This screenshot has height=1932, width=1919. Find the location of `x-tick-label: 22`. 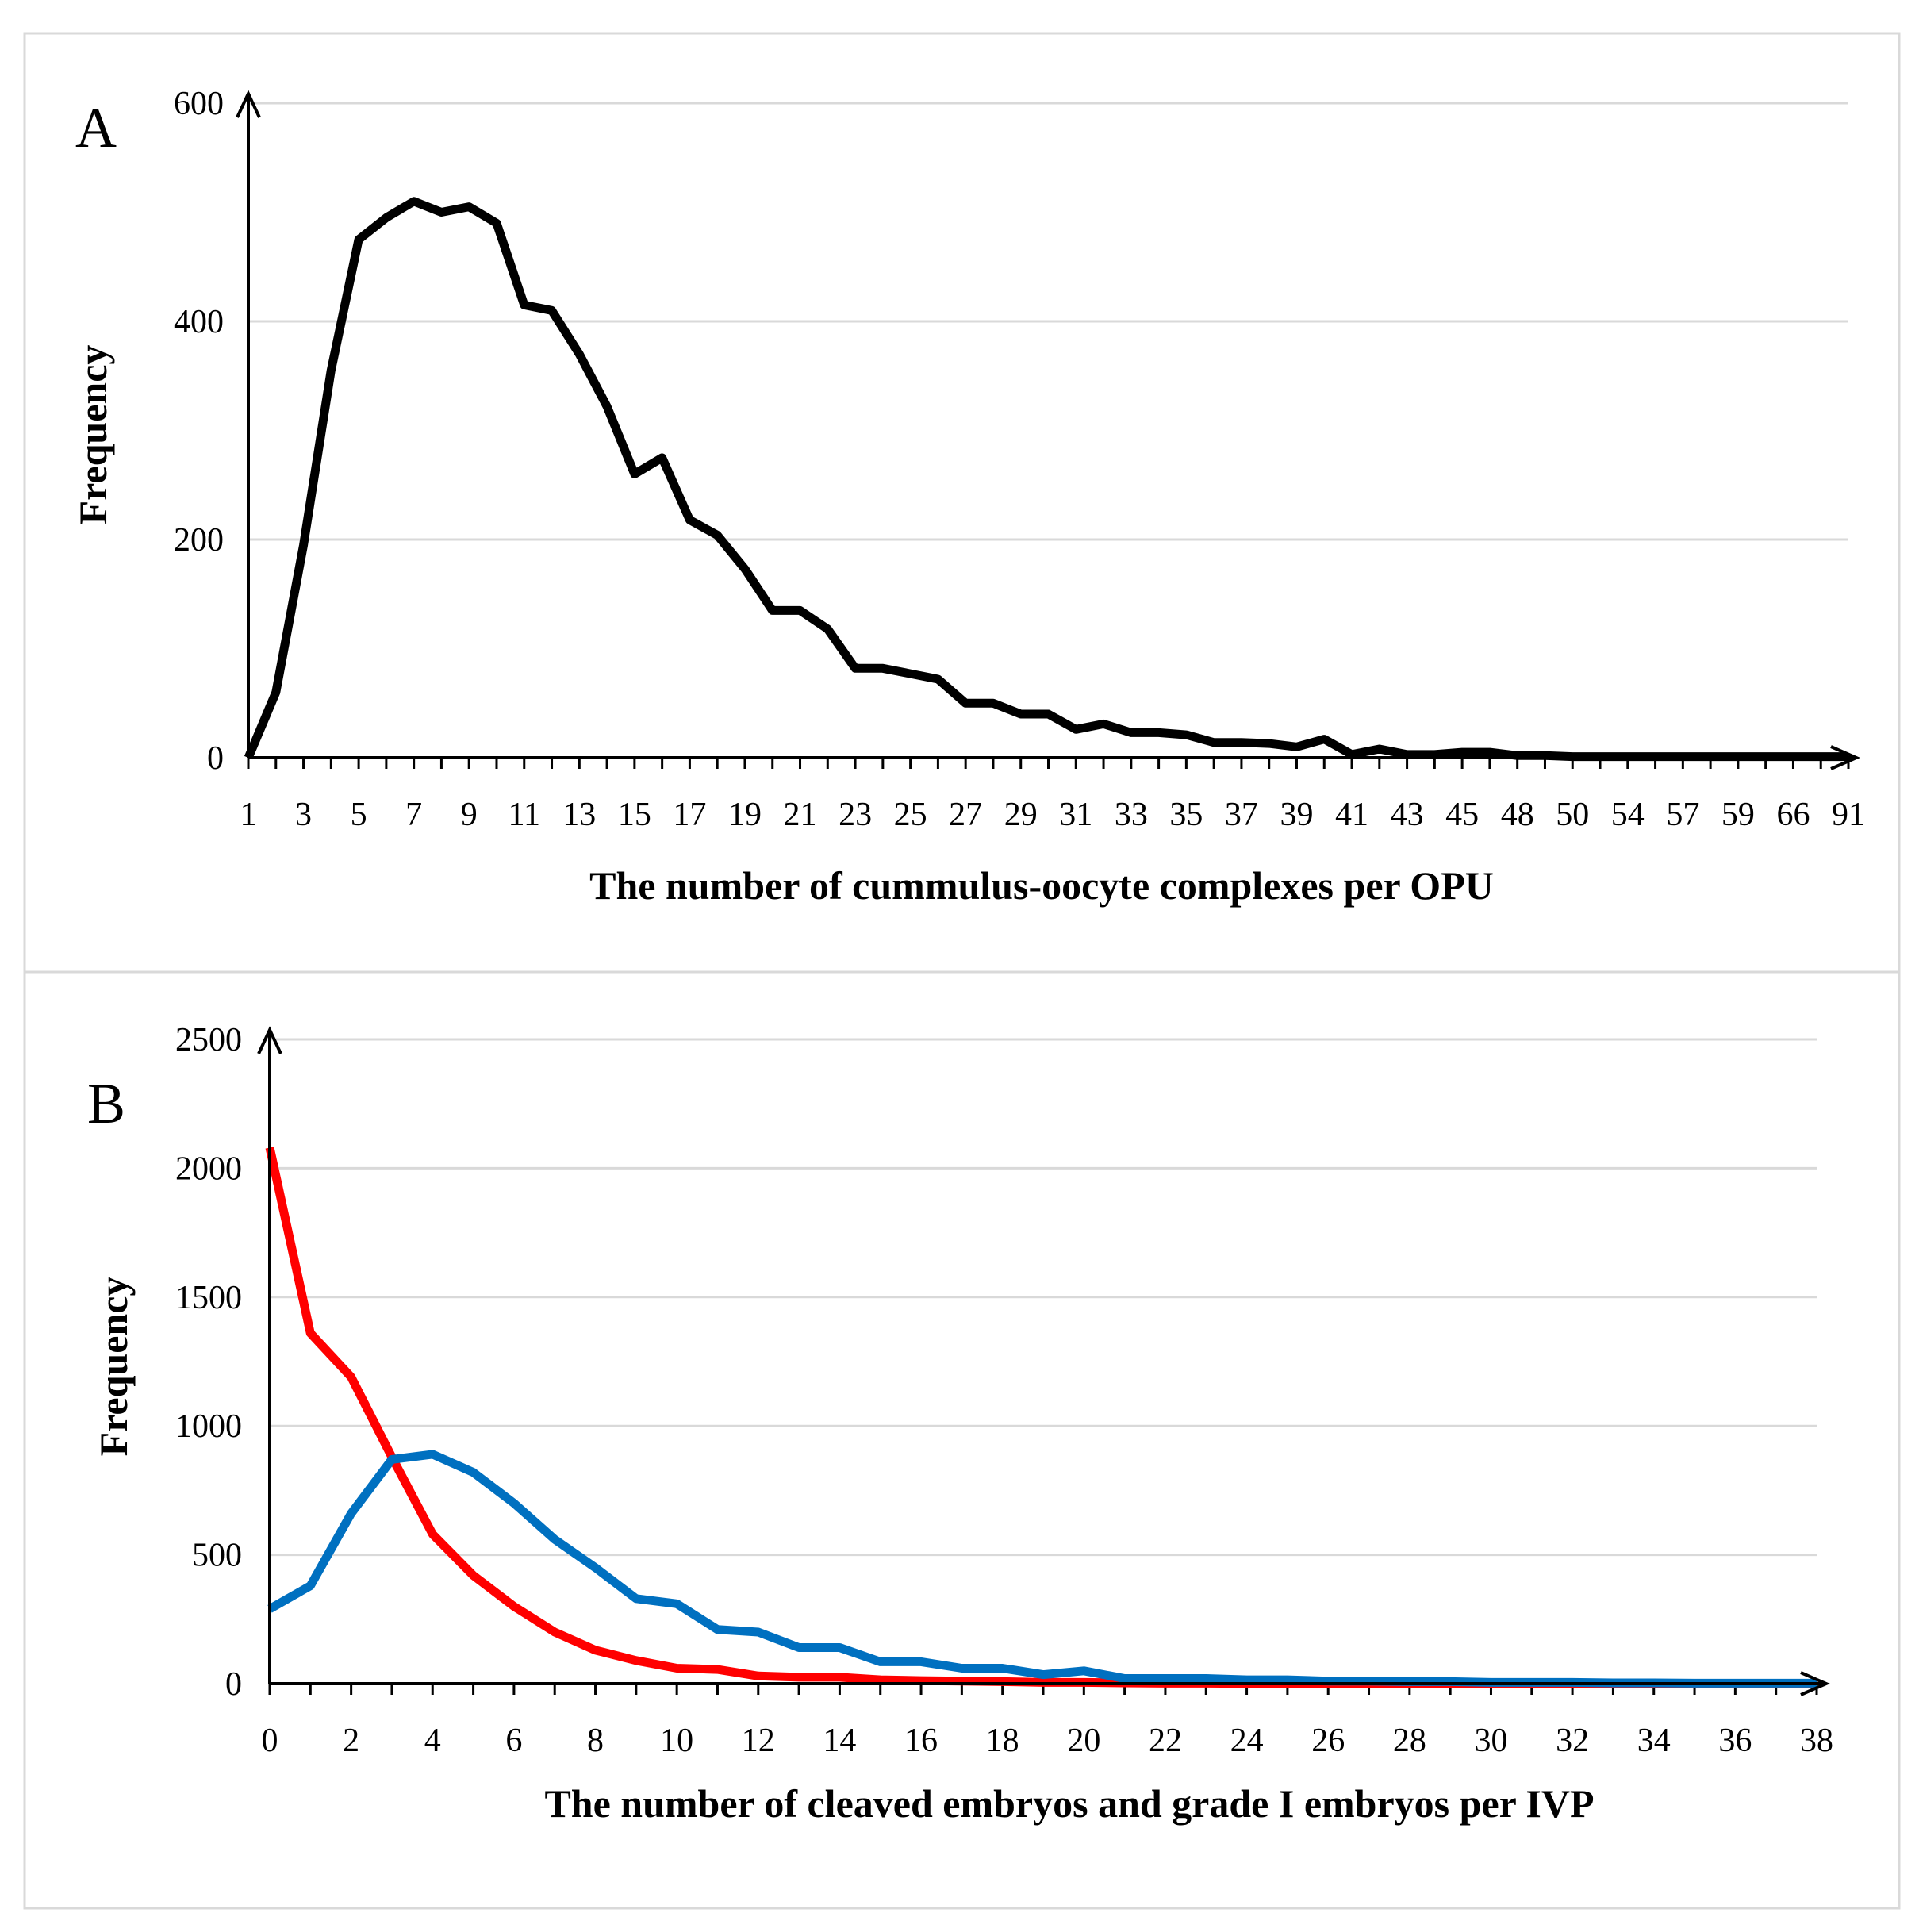

x-tick-label: 22 is located at coordinates (1165, 1741).